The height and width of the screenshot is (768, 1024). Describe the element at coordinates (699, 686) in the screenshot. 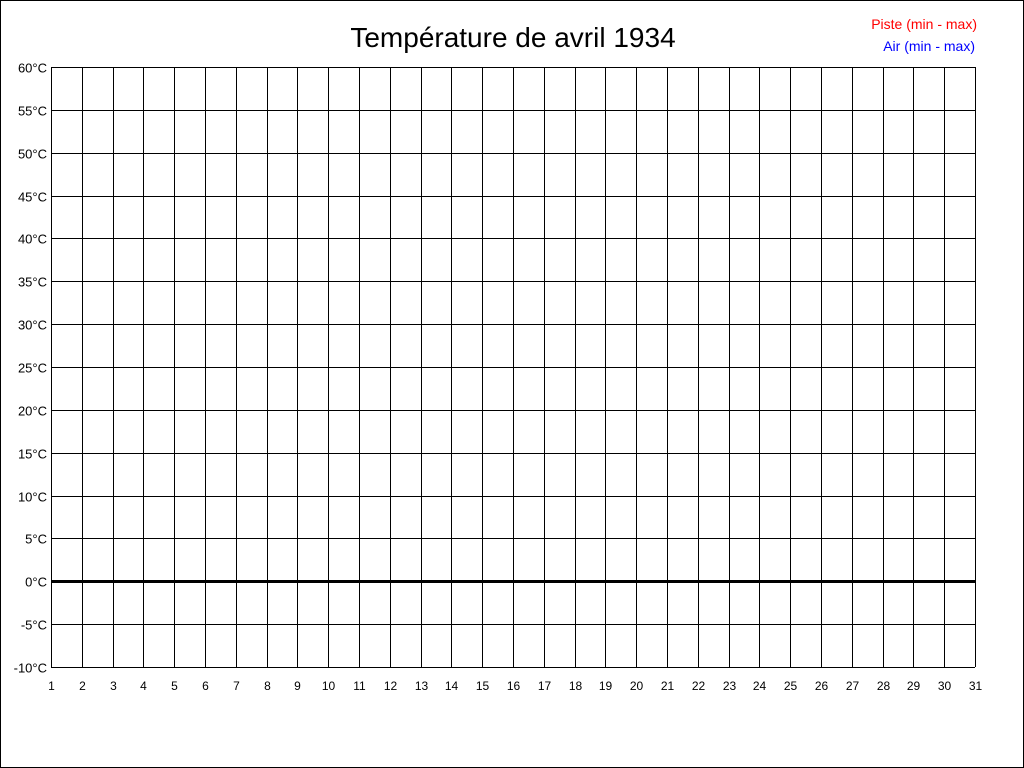

I see `x-tick-label: 22` at that location.